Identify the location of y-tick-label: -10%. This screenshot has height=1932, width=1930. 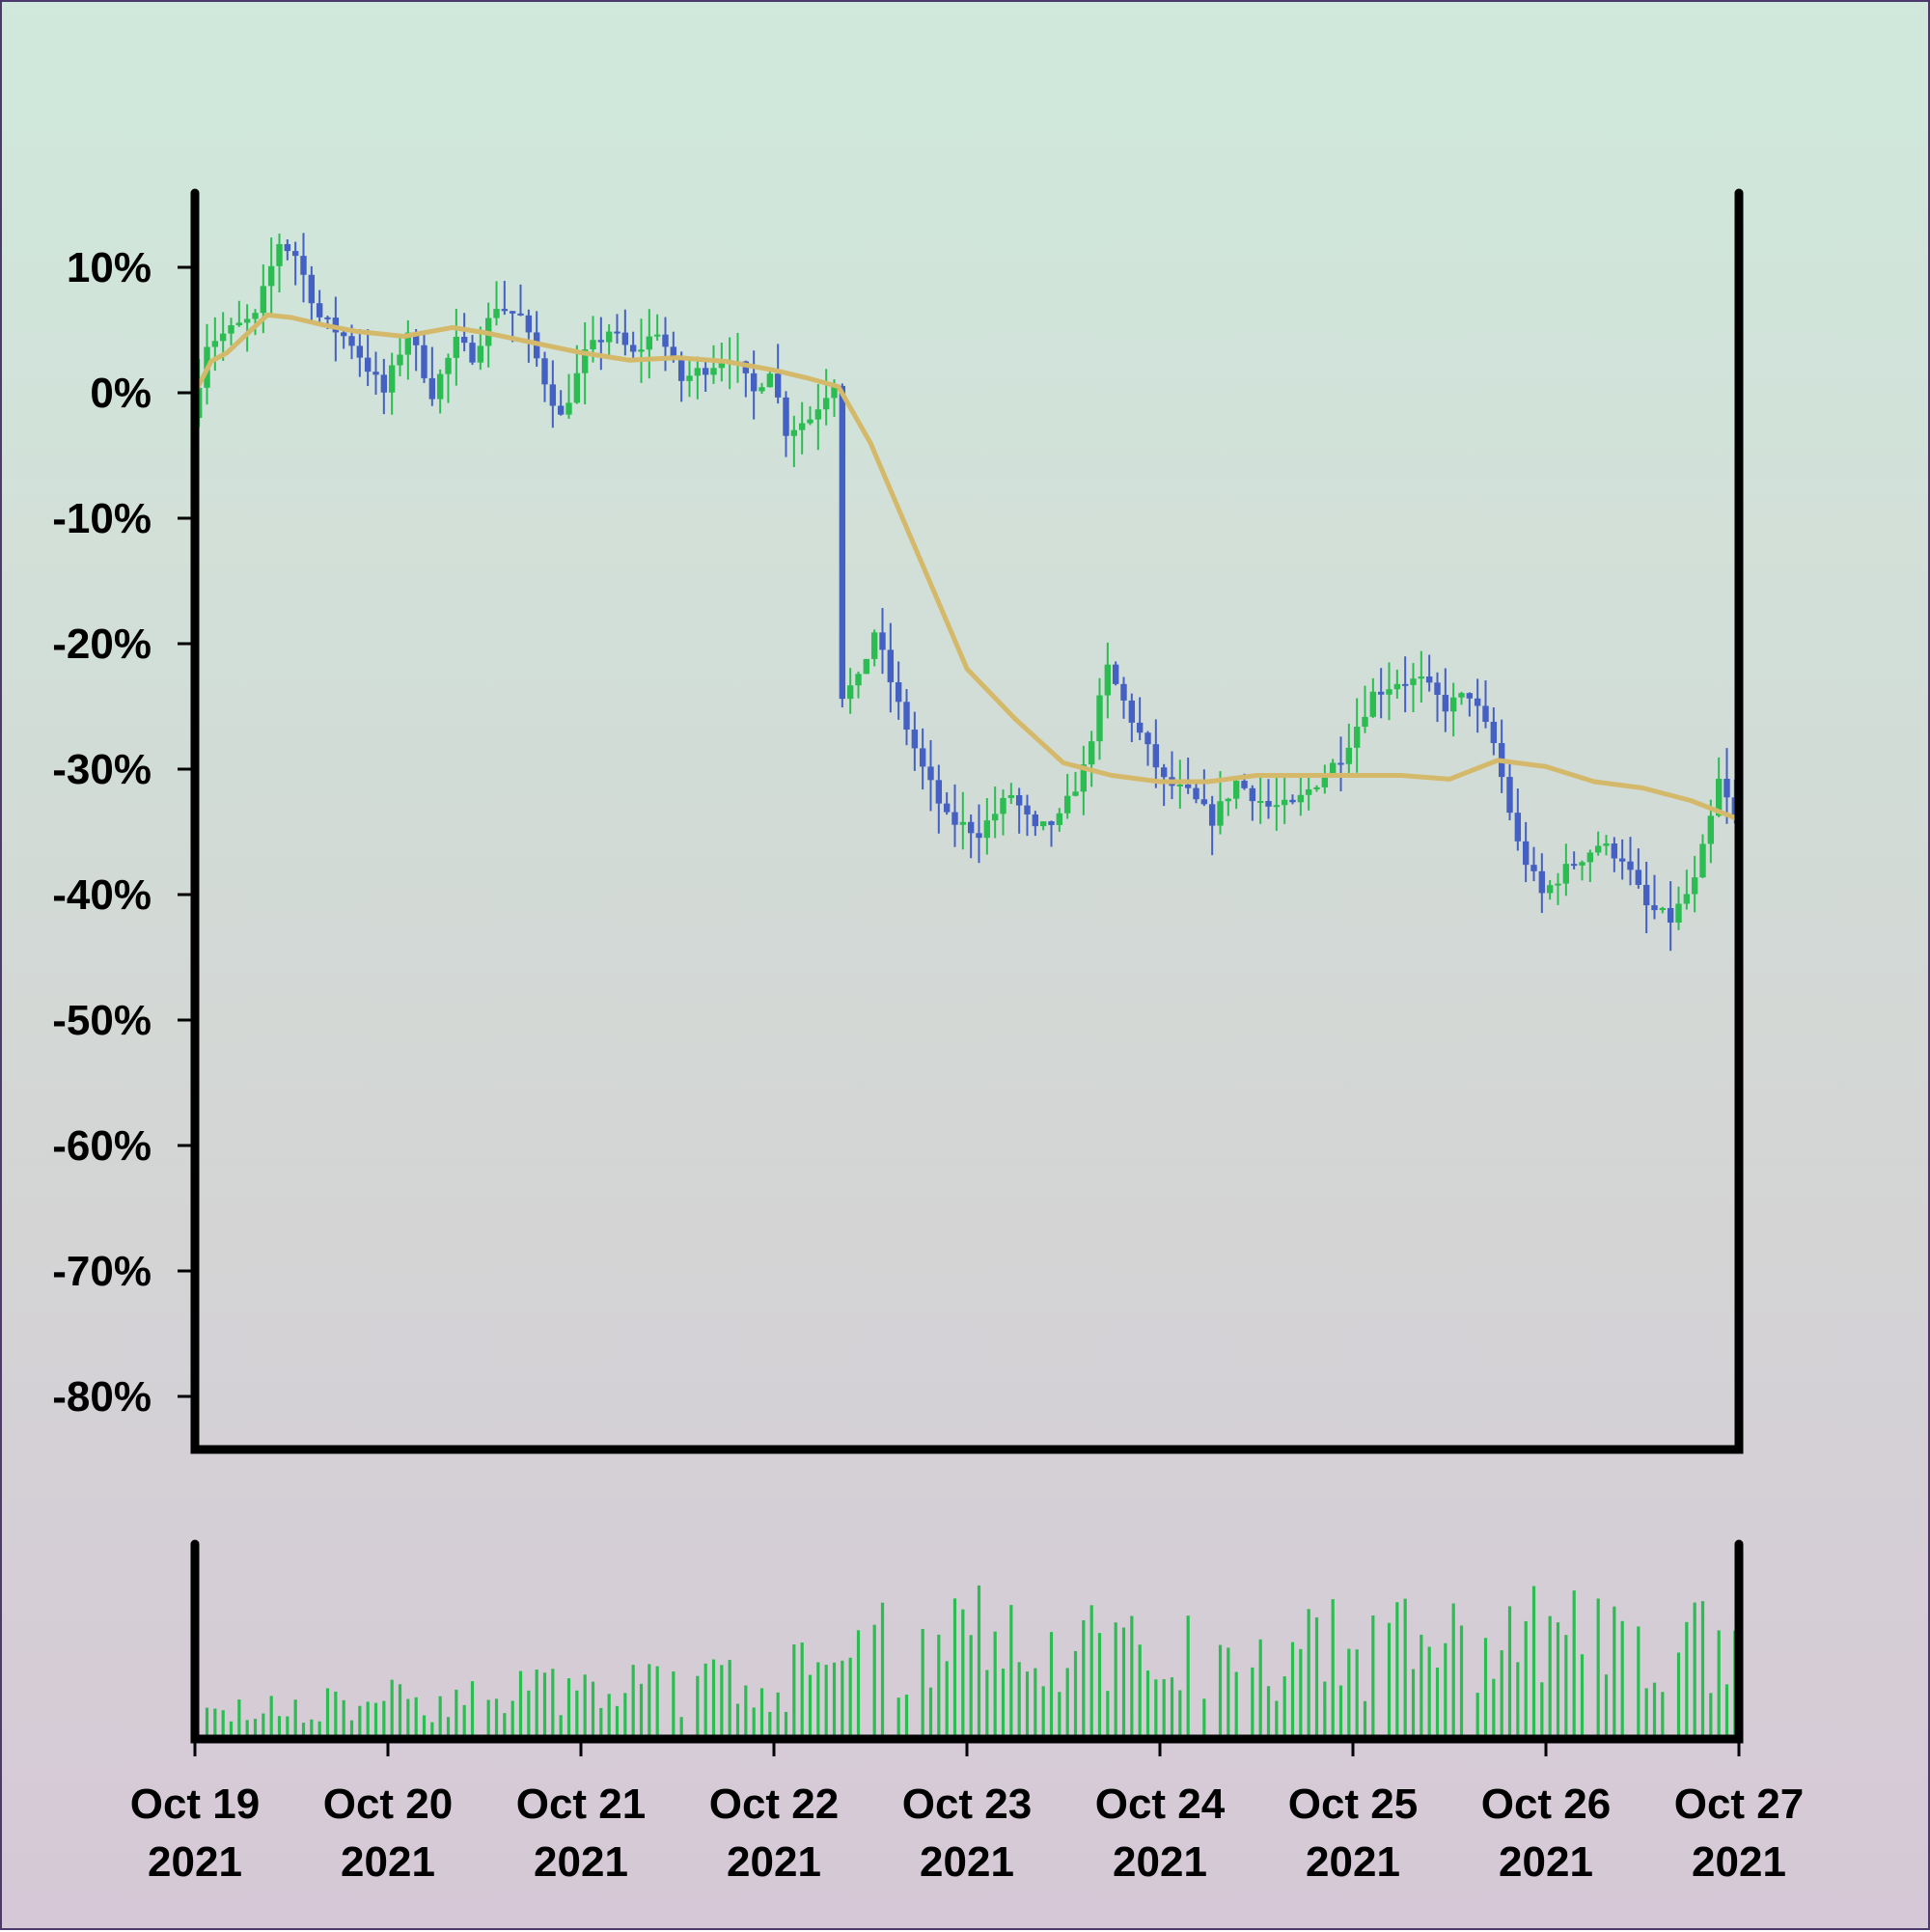
(102, 518).